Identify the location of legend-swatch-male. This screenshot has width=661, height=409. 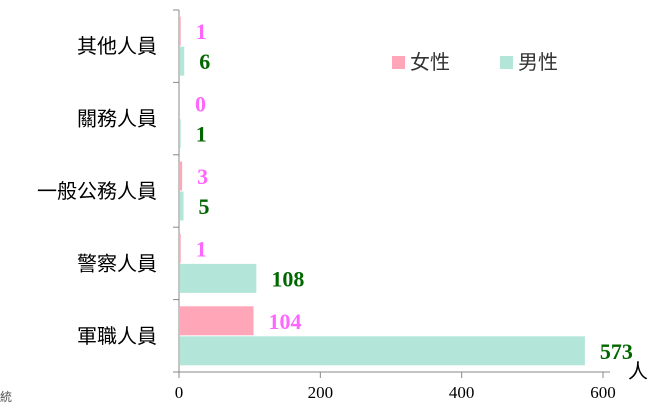
(506, 62).